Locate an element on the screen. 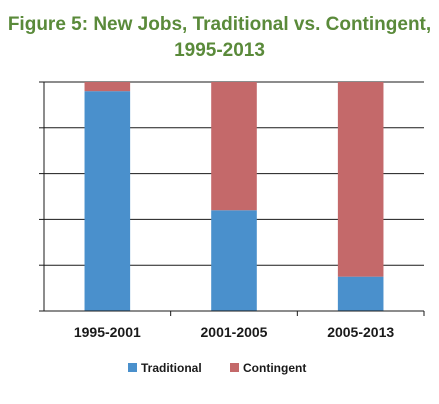  x-tick-labels: 1995-2001 2001-2005 2005-2013 is located at coordinates (234, 332).